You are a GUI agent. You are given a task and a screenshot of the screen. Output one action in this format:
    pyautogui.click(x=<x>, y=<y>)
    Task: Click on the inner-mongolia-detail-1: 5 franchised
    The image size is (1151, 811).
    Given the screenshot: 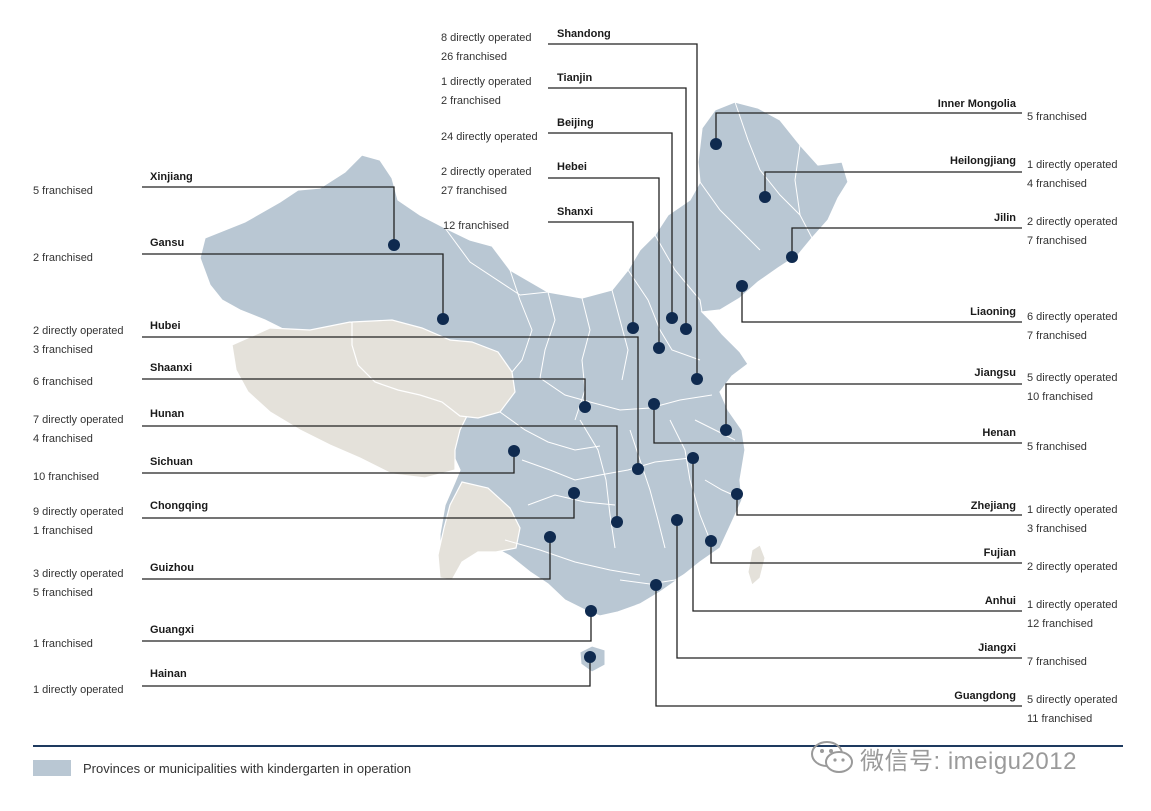 What is the action you would take?
    pyautogui.click(x=1057, y=117)
    